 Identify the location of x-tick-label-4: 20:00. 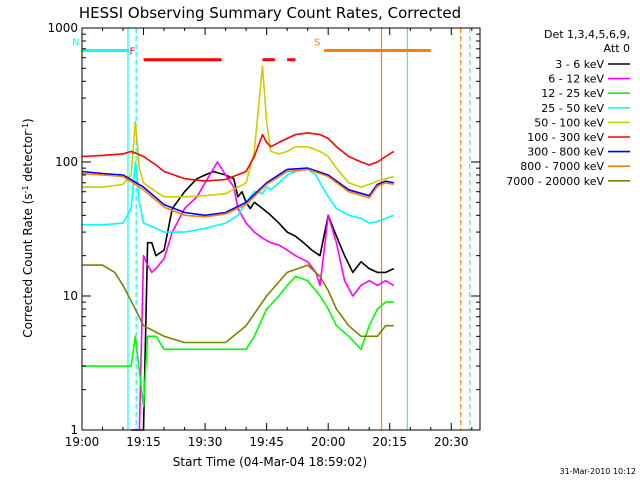
(328, 442).